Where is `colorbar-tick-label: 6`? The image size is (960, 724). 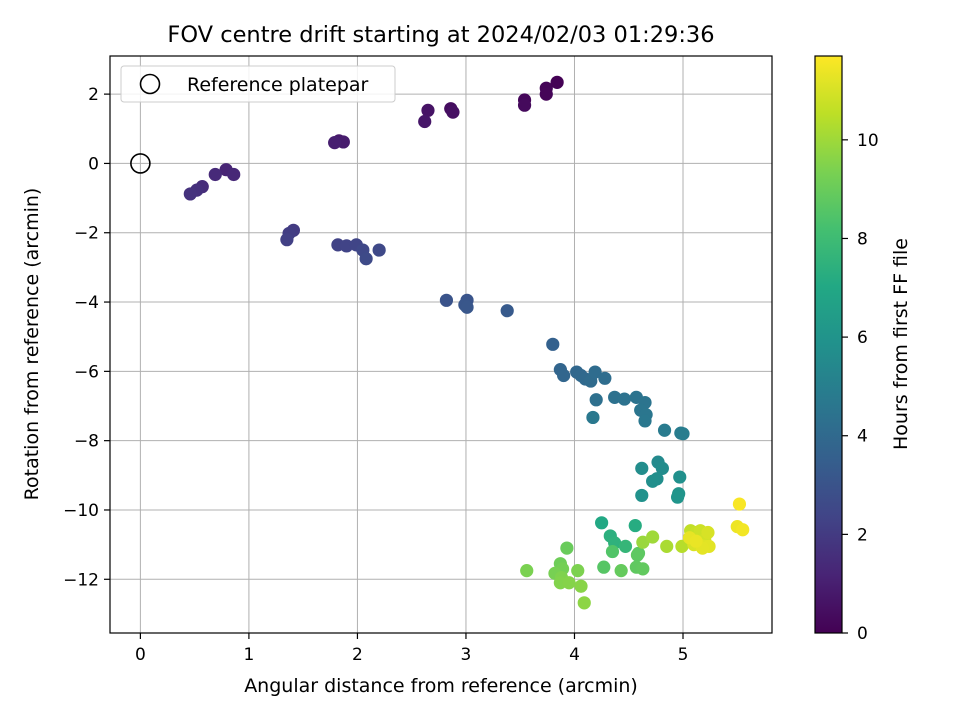
colorbar-tick-label: 6 is located at coordinates (862, 338).